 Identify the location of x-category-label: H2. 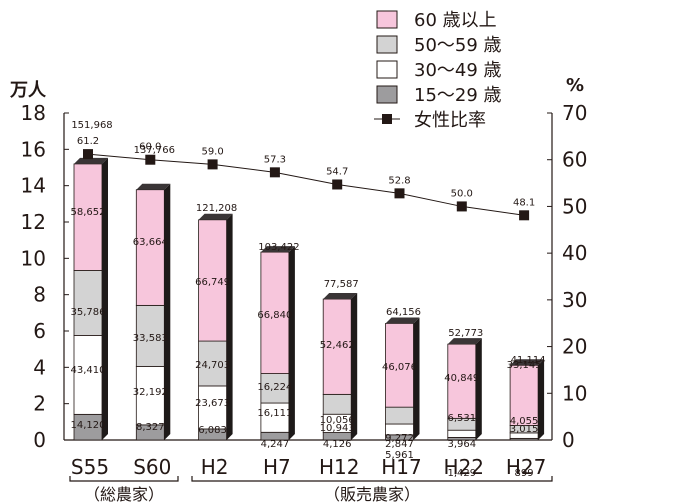
(215, 467).